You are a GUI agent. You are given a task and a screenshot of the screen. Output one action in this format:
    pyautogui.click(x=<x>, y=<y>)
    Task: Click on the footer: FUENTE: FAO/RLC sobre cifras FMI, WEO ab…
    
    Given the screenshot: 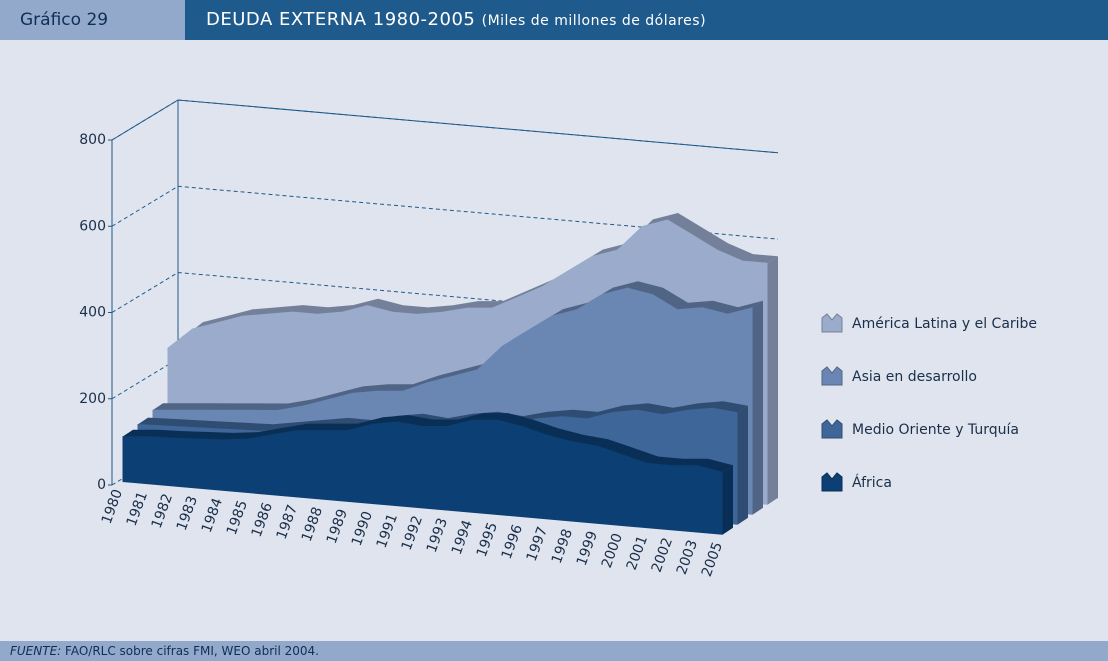 What is the action you would take?
    pyautogui.click(x=554, y=651)
    